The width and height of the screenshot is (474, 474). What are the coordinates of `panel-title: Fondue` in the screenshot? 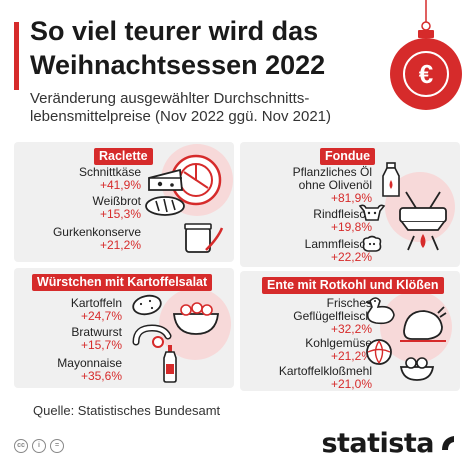 It's located at (348, 156).